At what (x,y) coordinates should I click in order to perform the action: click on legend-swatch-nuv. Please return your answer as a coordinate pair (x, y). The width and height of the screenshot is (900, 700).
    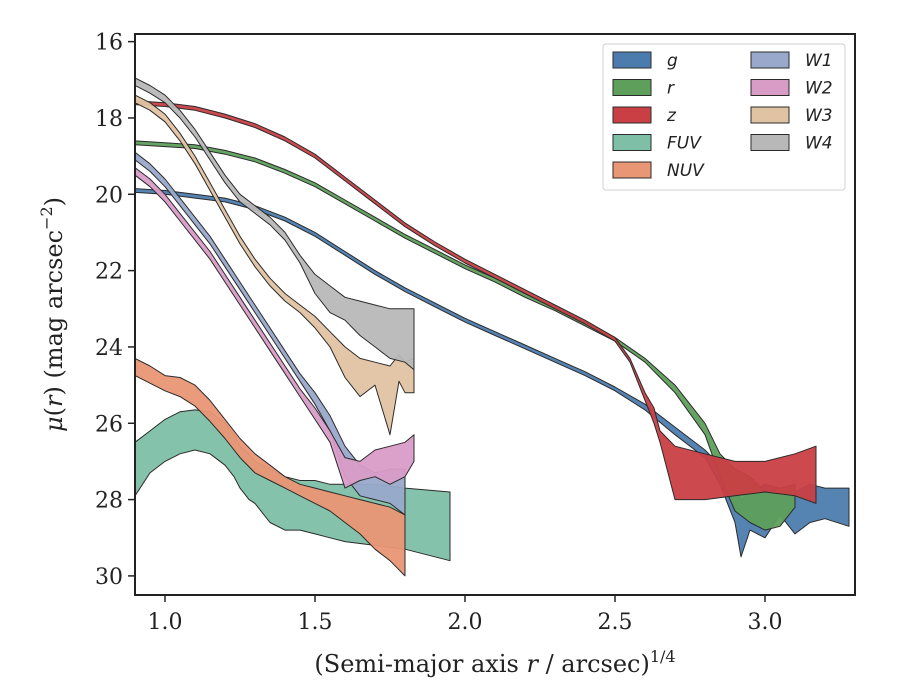
    Looking at the image, I should click on (632, 170).